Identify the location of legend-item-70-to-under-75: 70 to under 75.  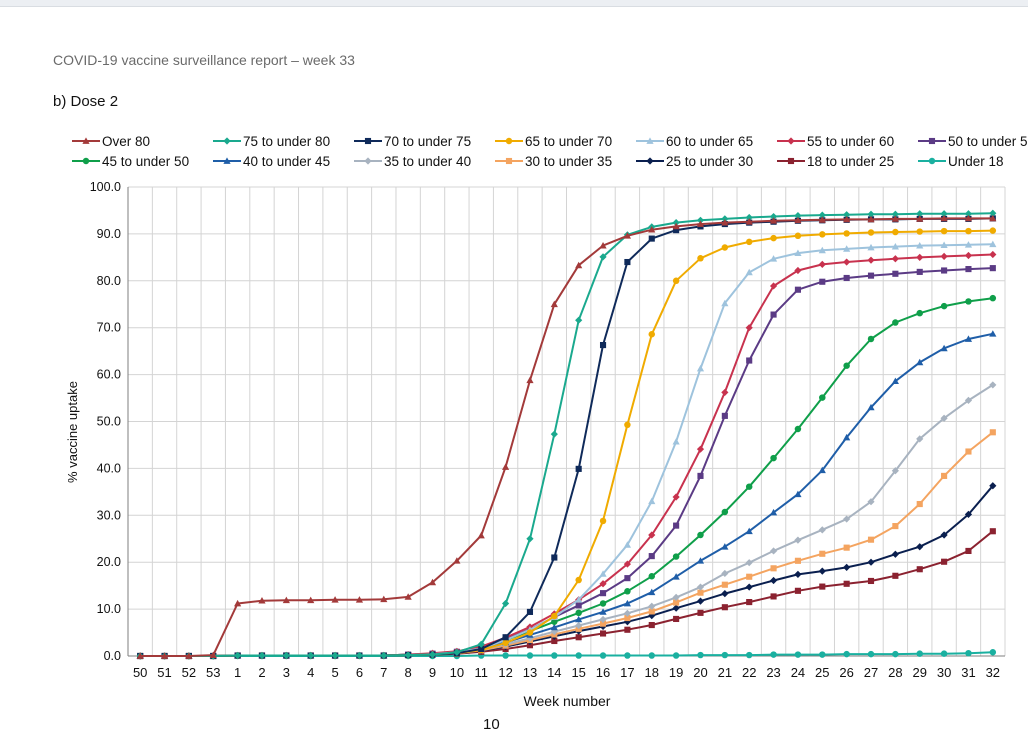
(412, 141).